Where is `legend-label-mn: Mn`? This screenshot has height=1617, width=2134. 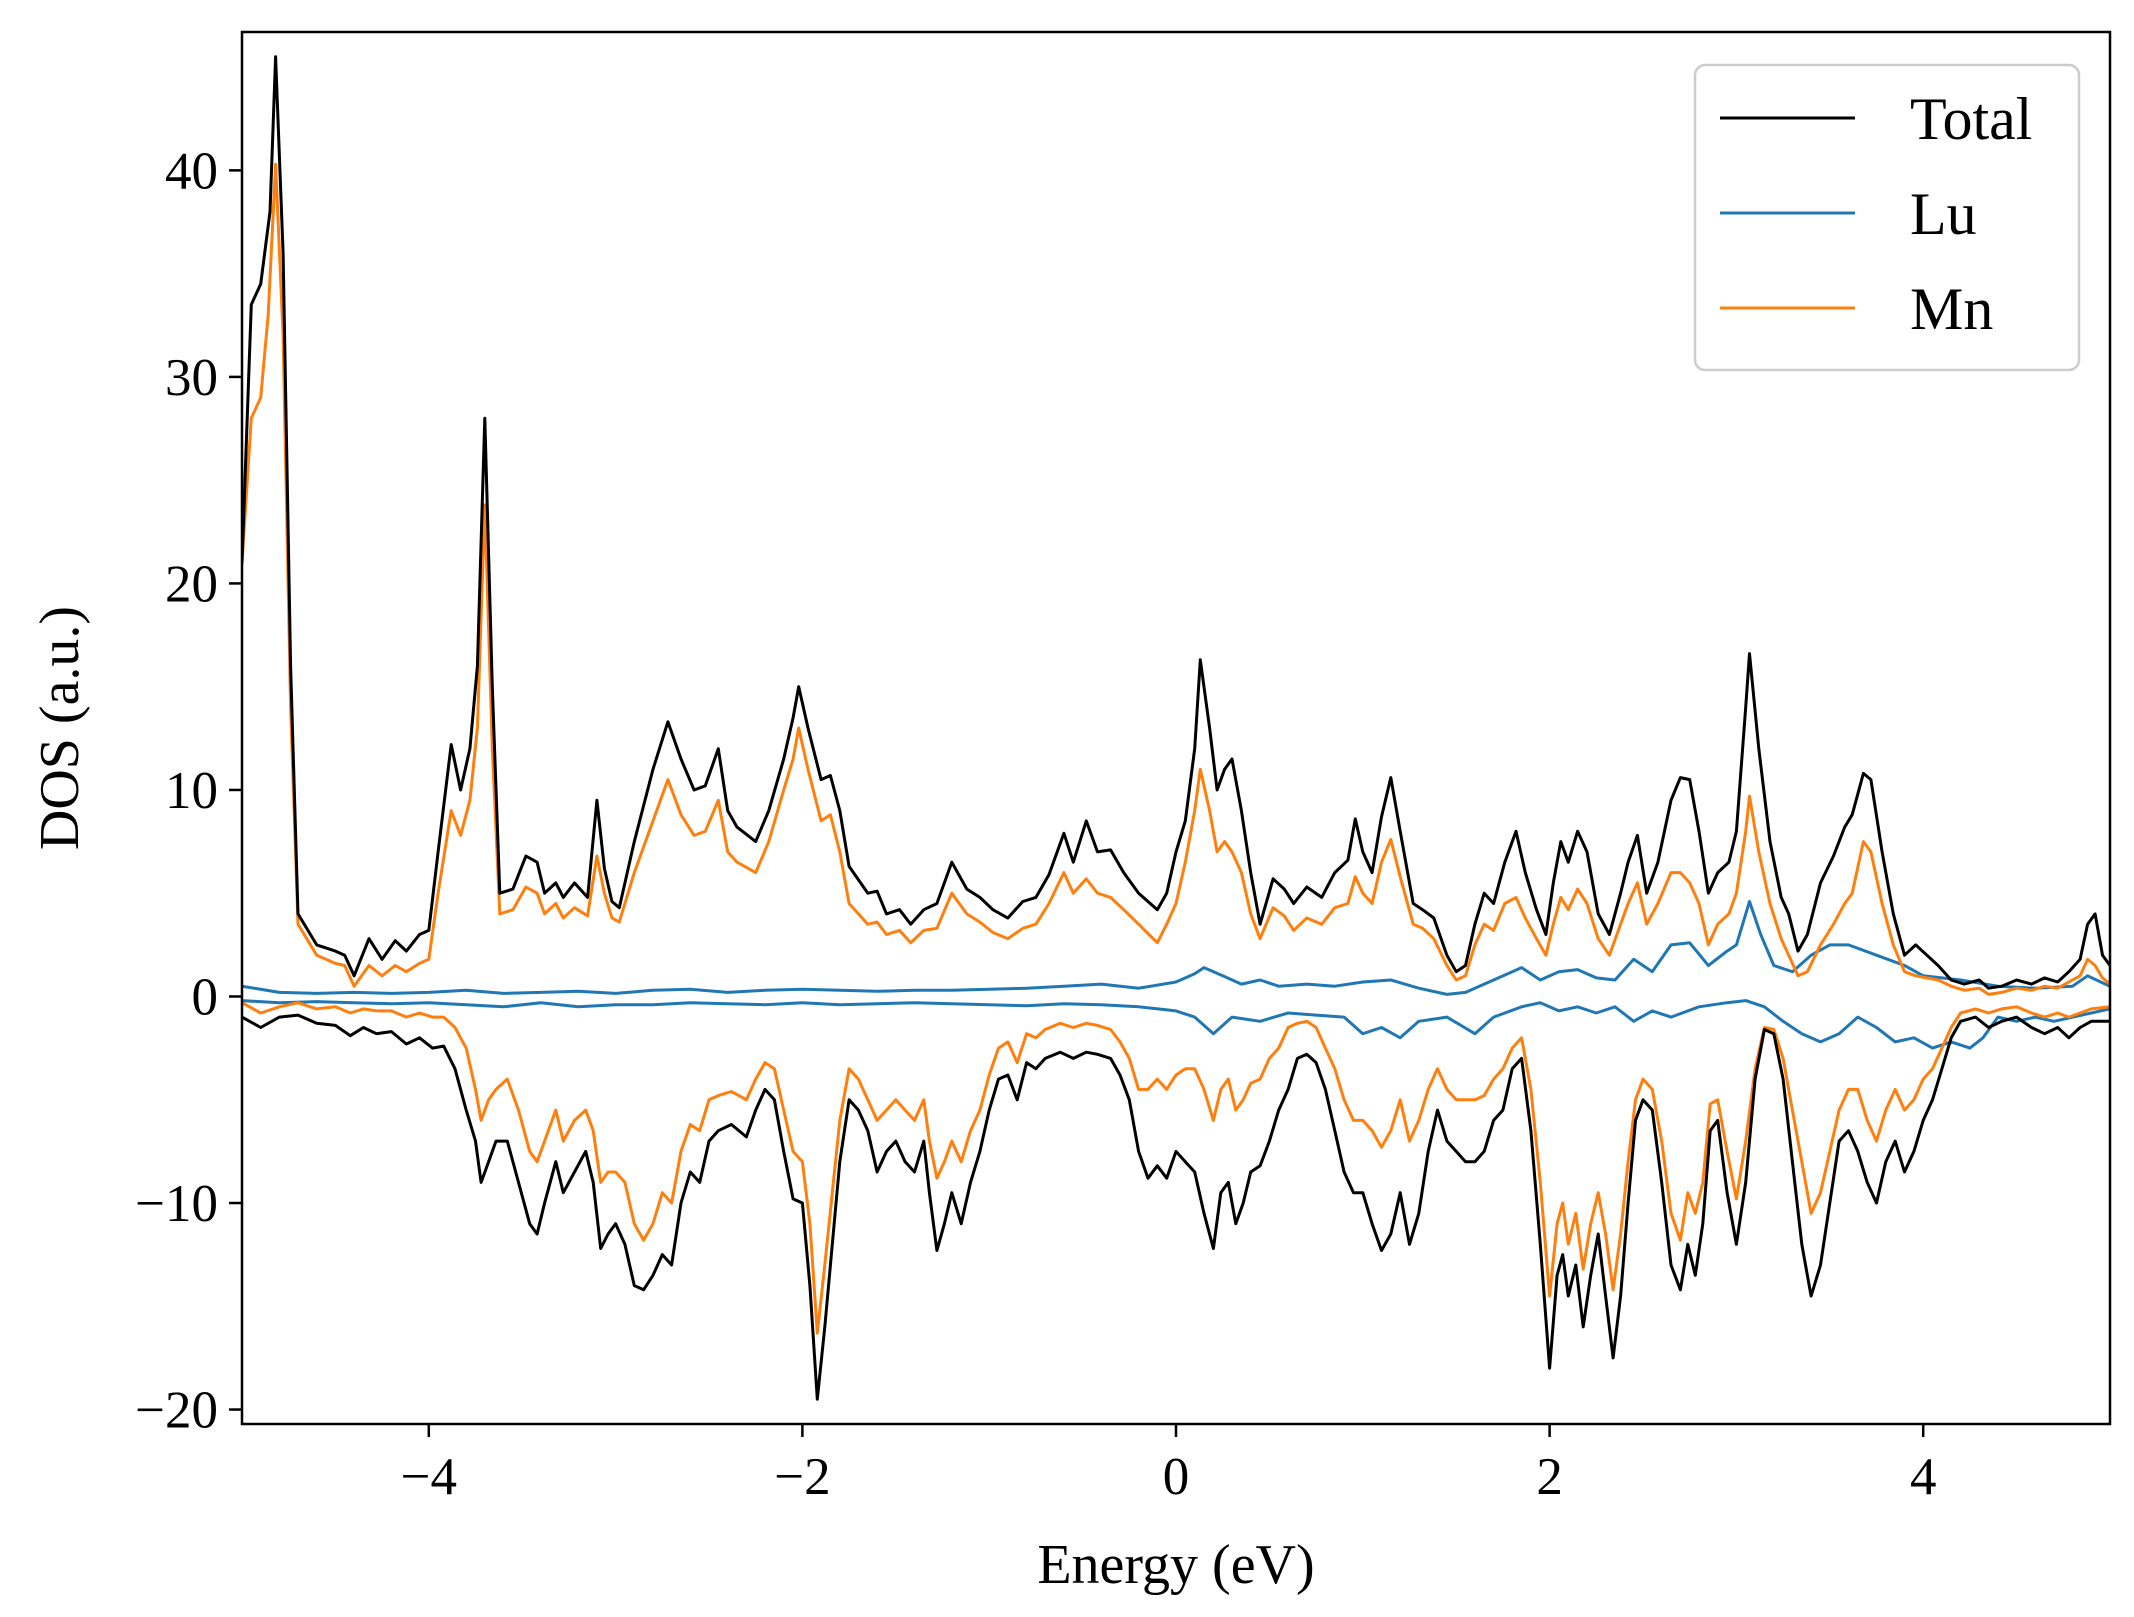 legend-label-mn: Mn is located at coordinates (1951, 309).